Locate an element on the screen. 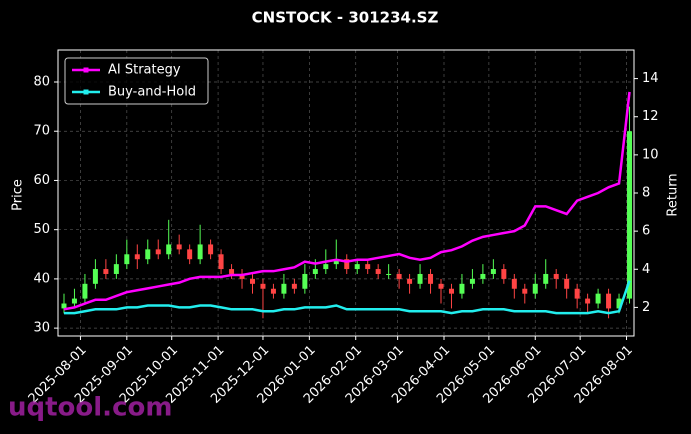 Image resolution: width=691 pixels, height=434 pixels. y2-tick-label: 4 is located at coordinates (646, 269).